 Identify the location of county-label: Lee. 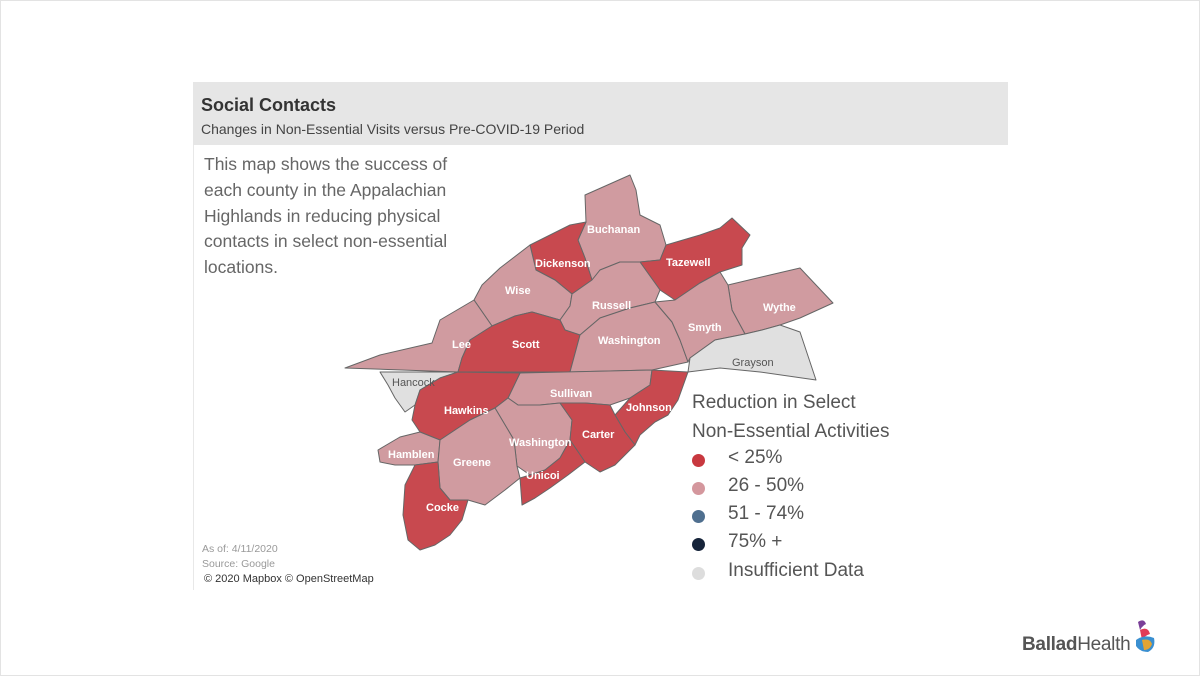
(461, 345).